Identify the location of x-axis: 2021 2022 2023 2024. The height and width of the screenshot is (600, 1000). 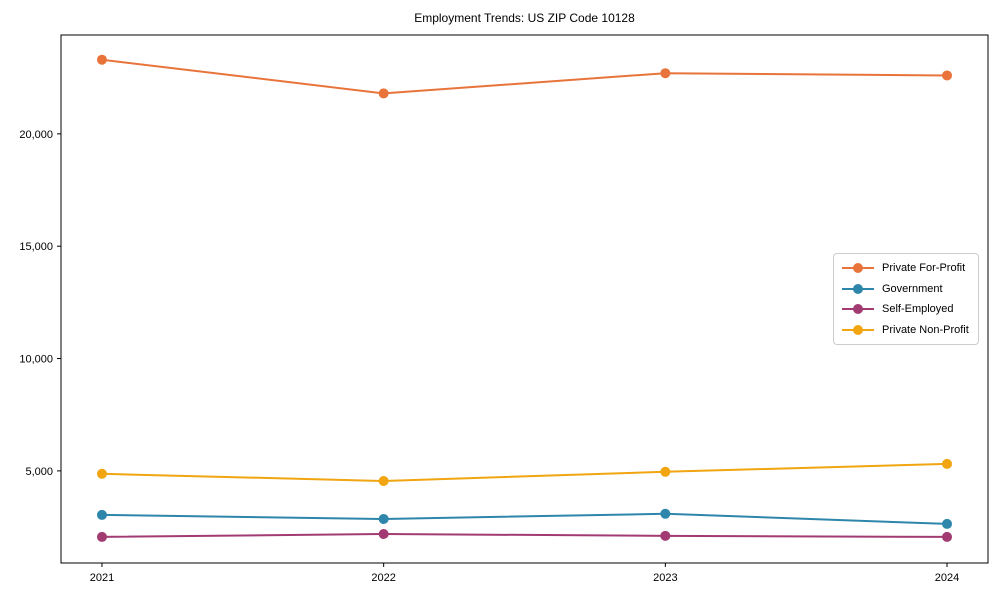
(524, 573).